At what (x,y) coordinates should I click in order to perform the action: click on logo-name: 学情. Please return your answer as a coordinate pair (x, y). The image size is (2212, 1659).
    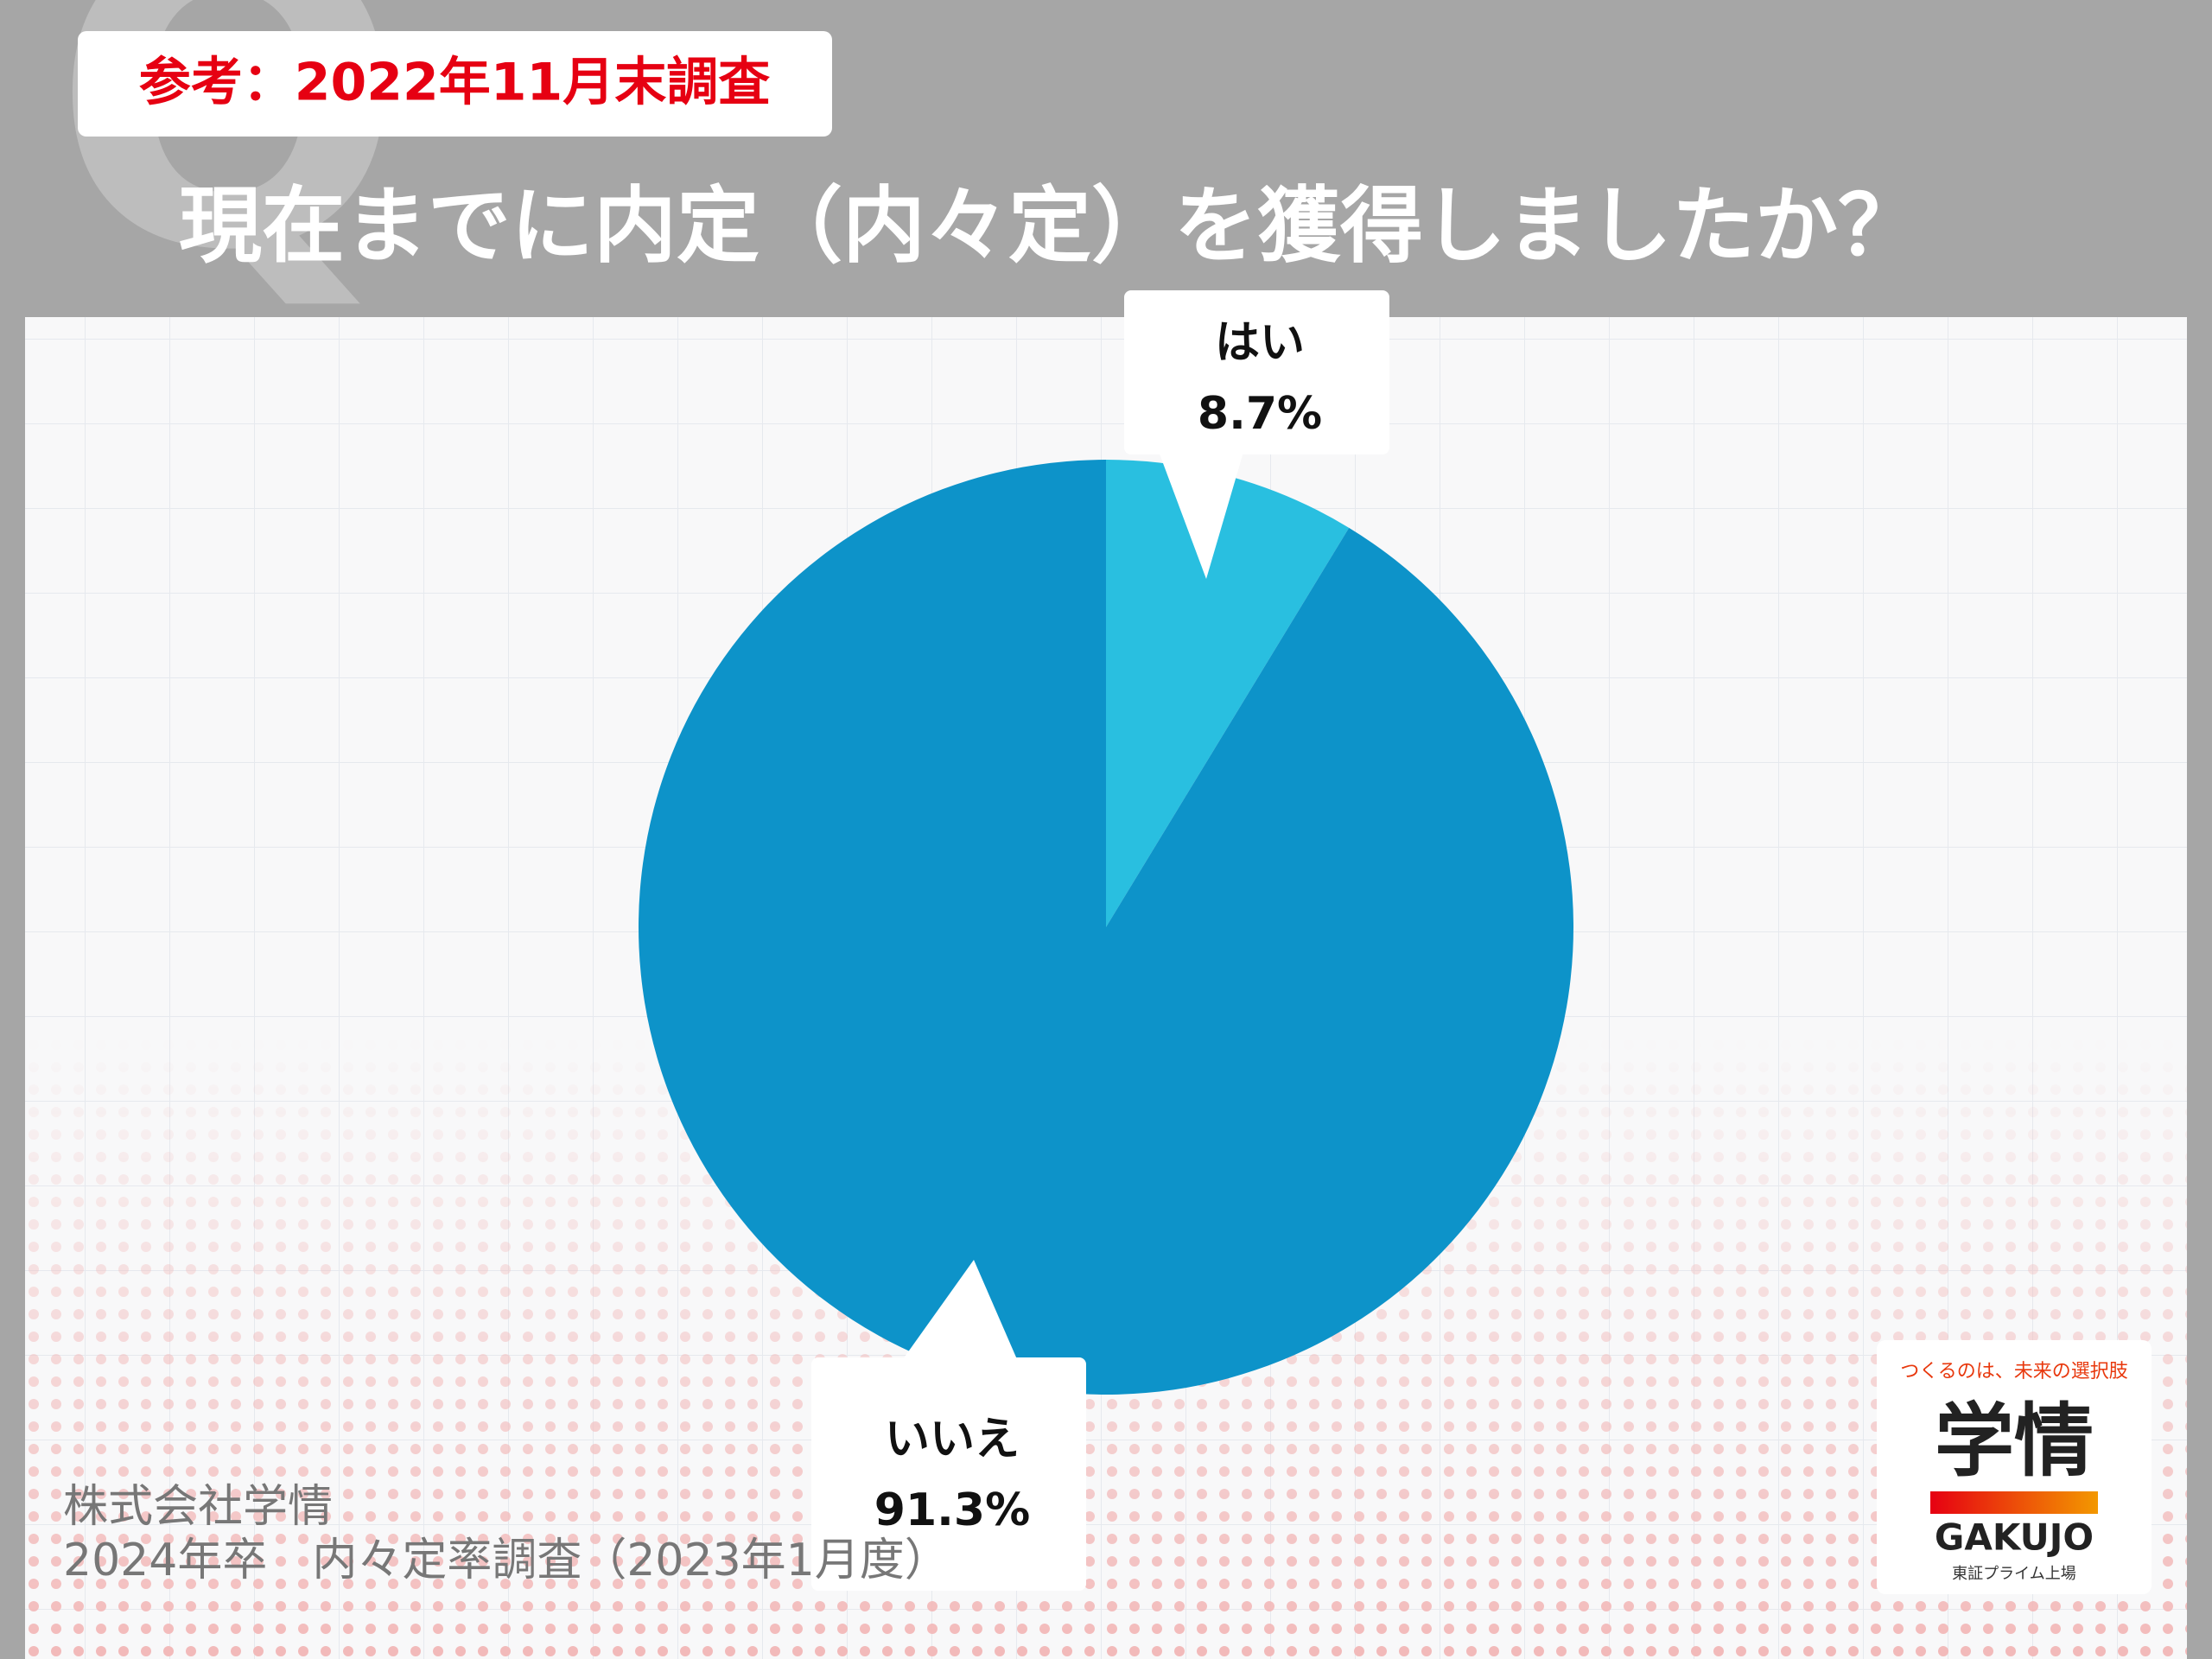
    Looking at the image, I should click on (2014, 1441).